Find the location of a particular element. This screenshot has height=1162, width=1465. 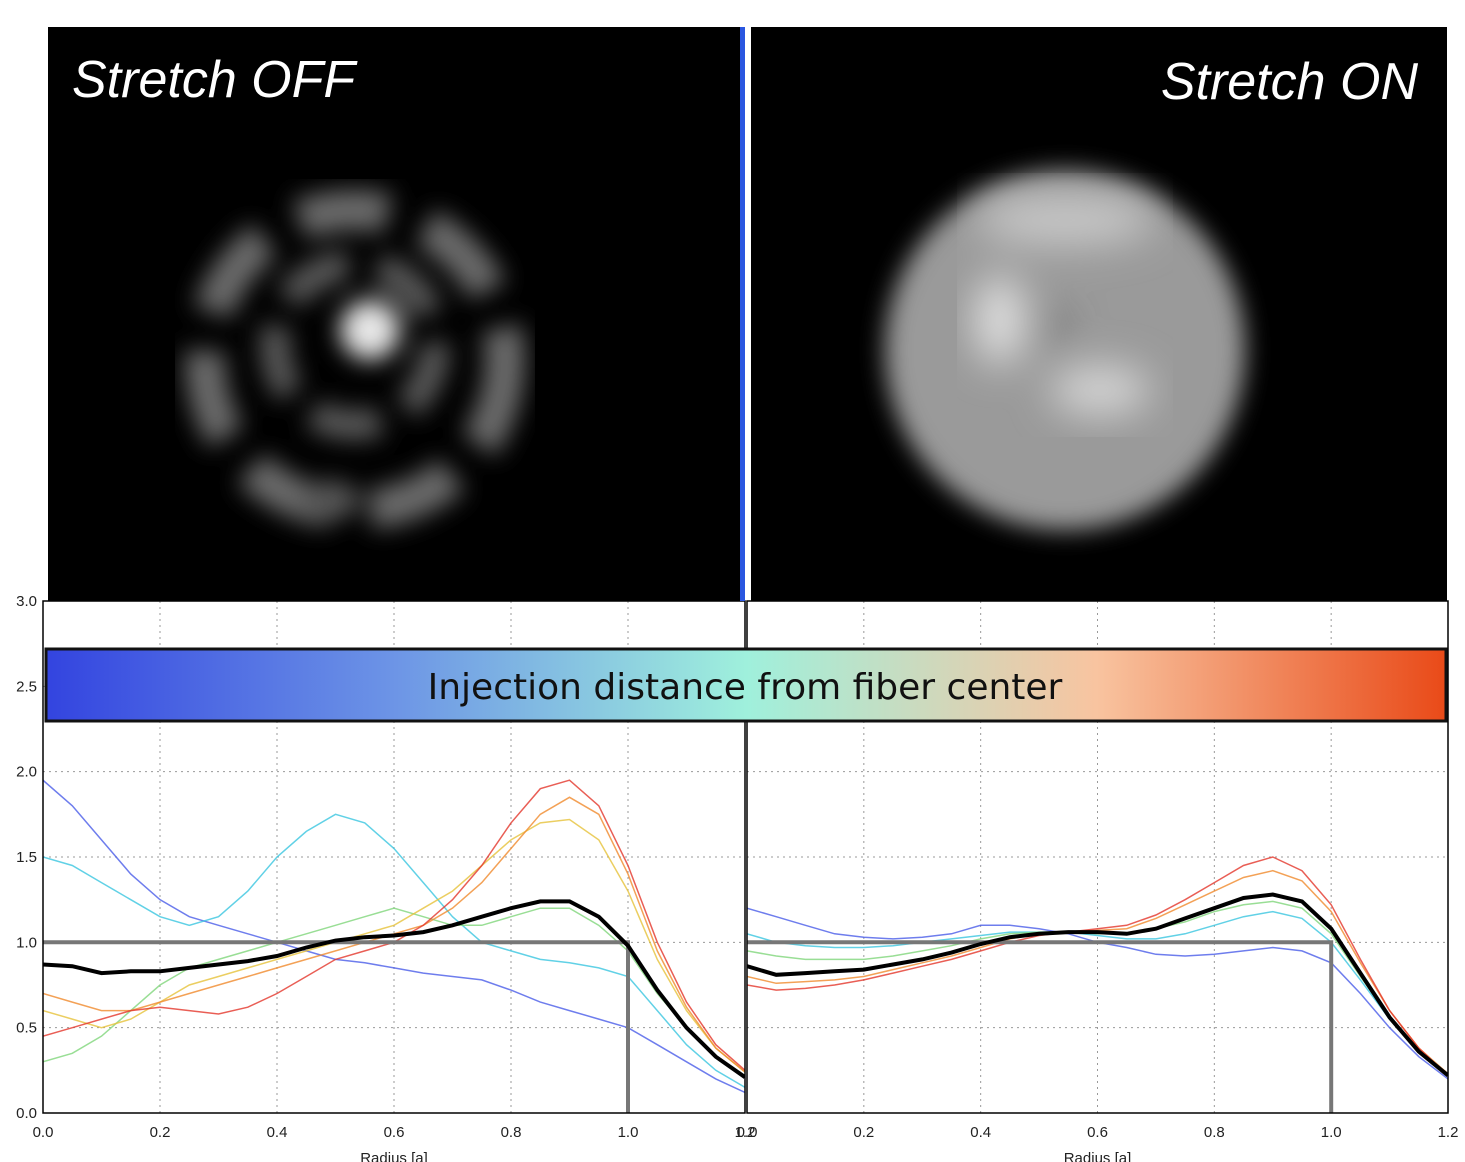

y-tick-label: 0.0 is located at coordinates (26, 1113).